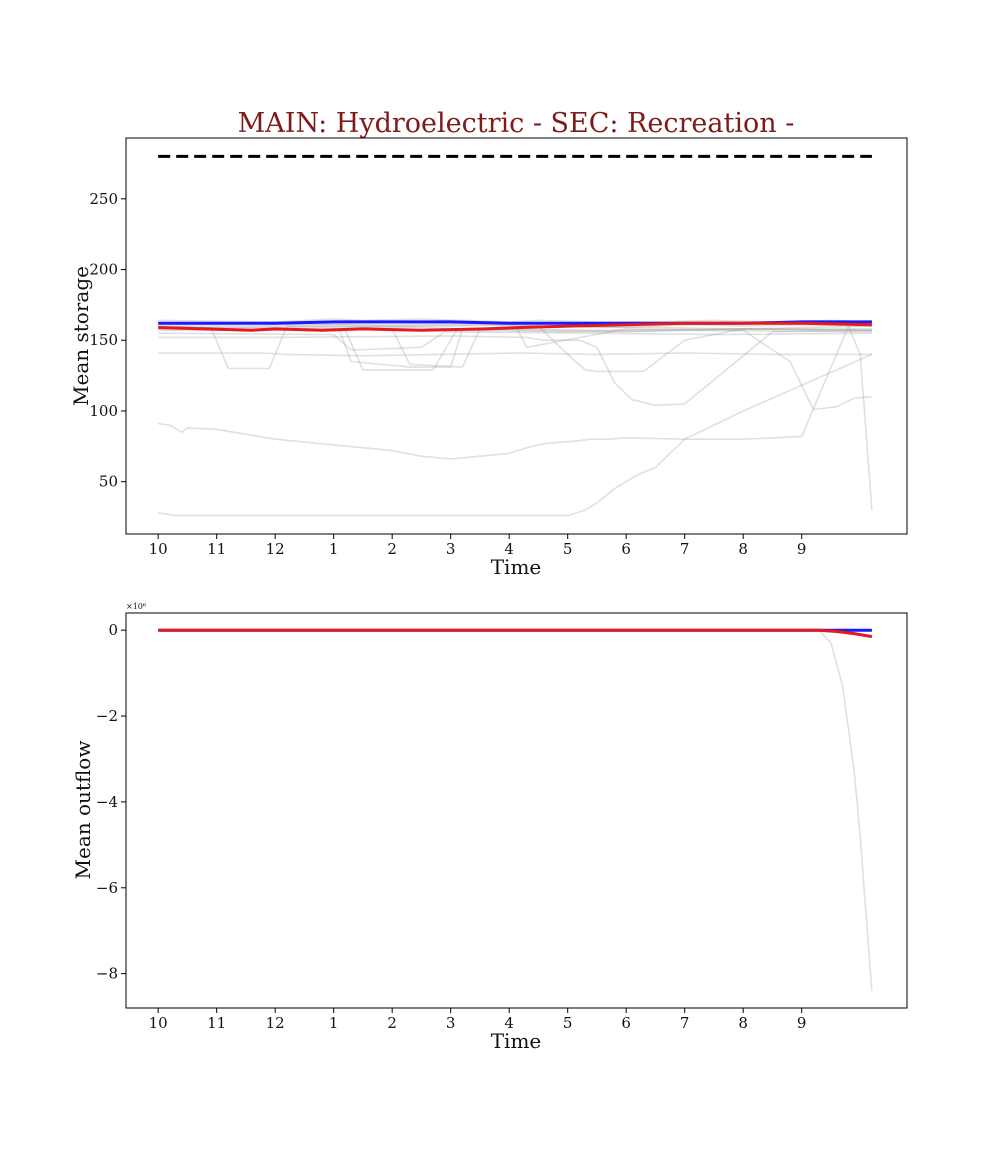  What do you see at coordinates (107, 888) in the screenshot?
I see `outflow-y-tick-label: −6` at bounding box center [107, 888].